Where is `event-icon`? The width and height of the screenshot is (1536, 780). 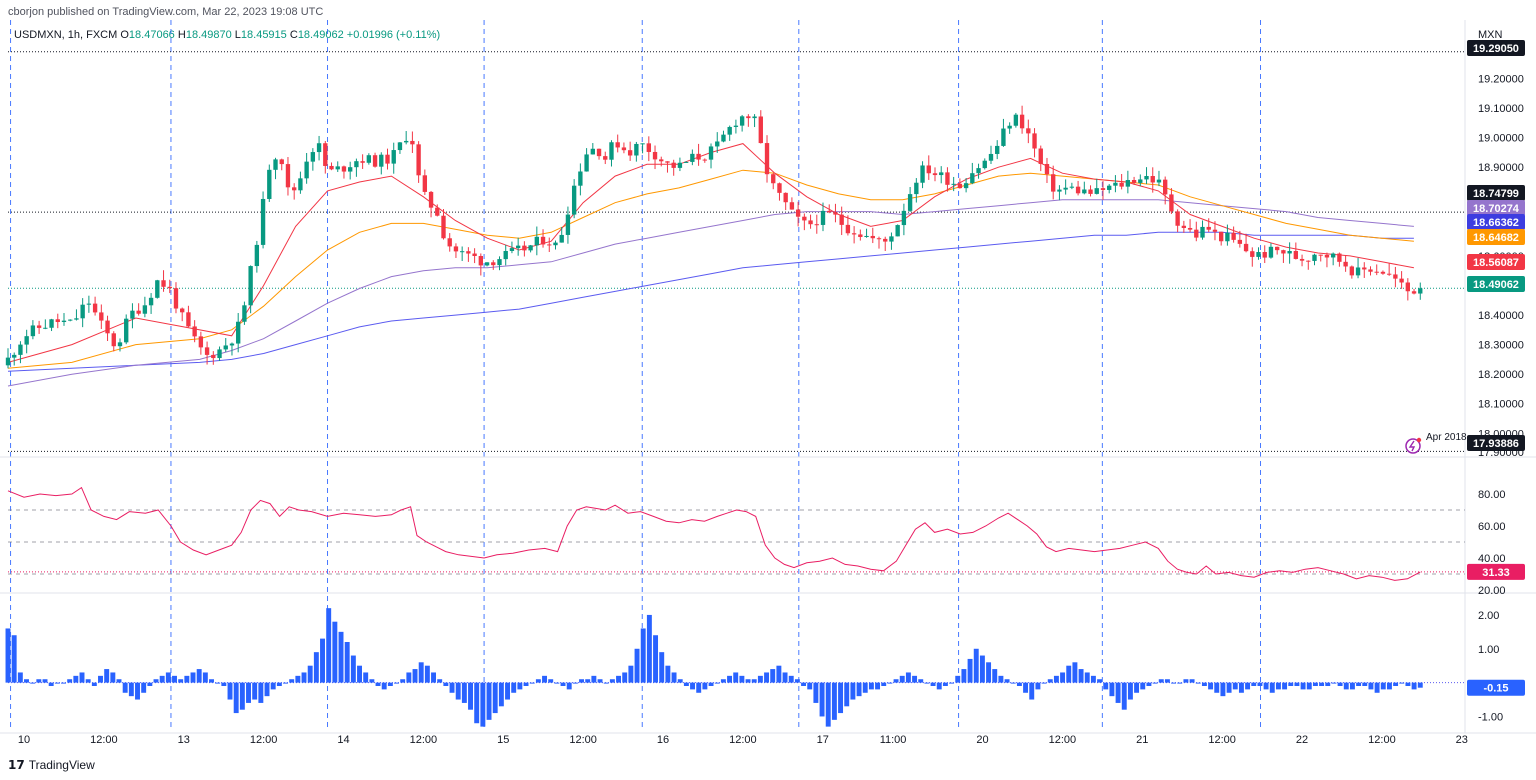
event-icon is located at coordinates (1413, 446).